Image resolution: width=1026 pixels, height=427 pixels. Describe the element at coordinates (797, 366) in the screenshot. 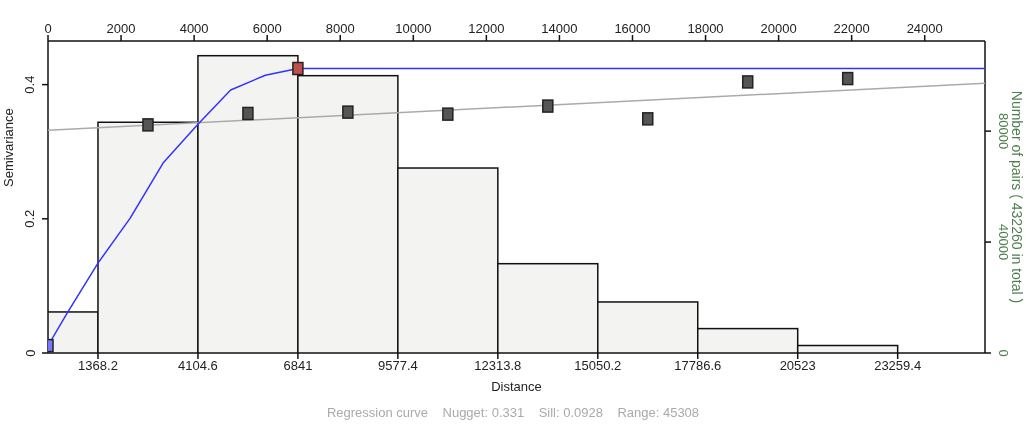

I see `x-tick-label: 20523` at that location.